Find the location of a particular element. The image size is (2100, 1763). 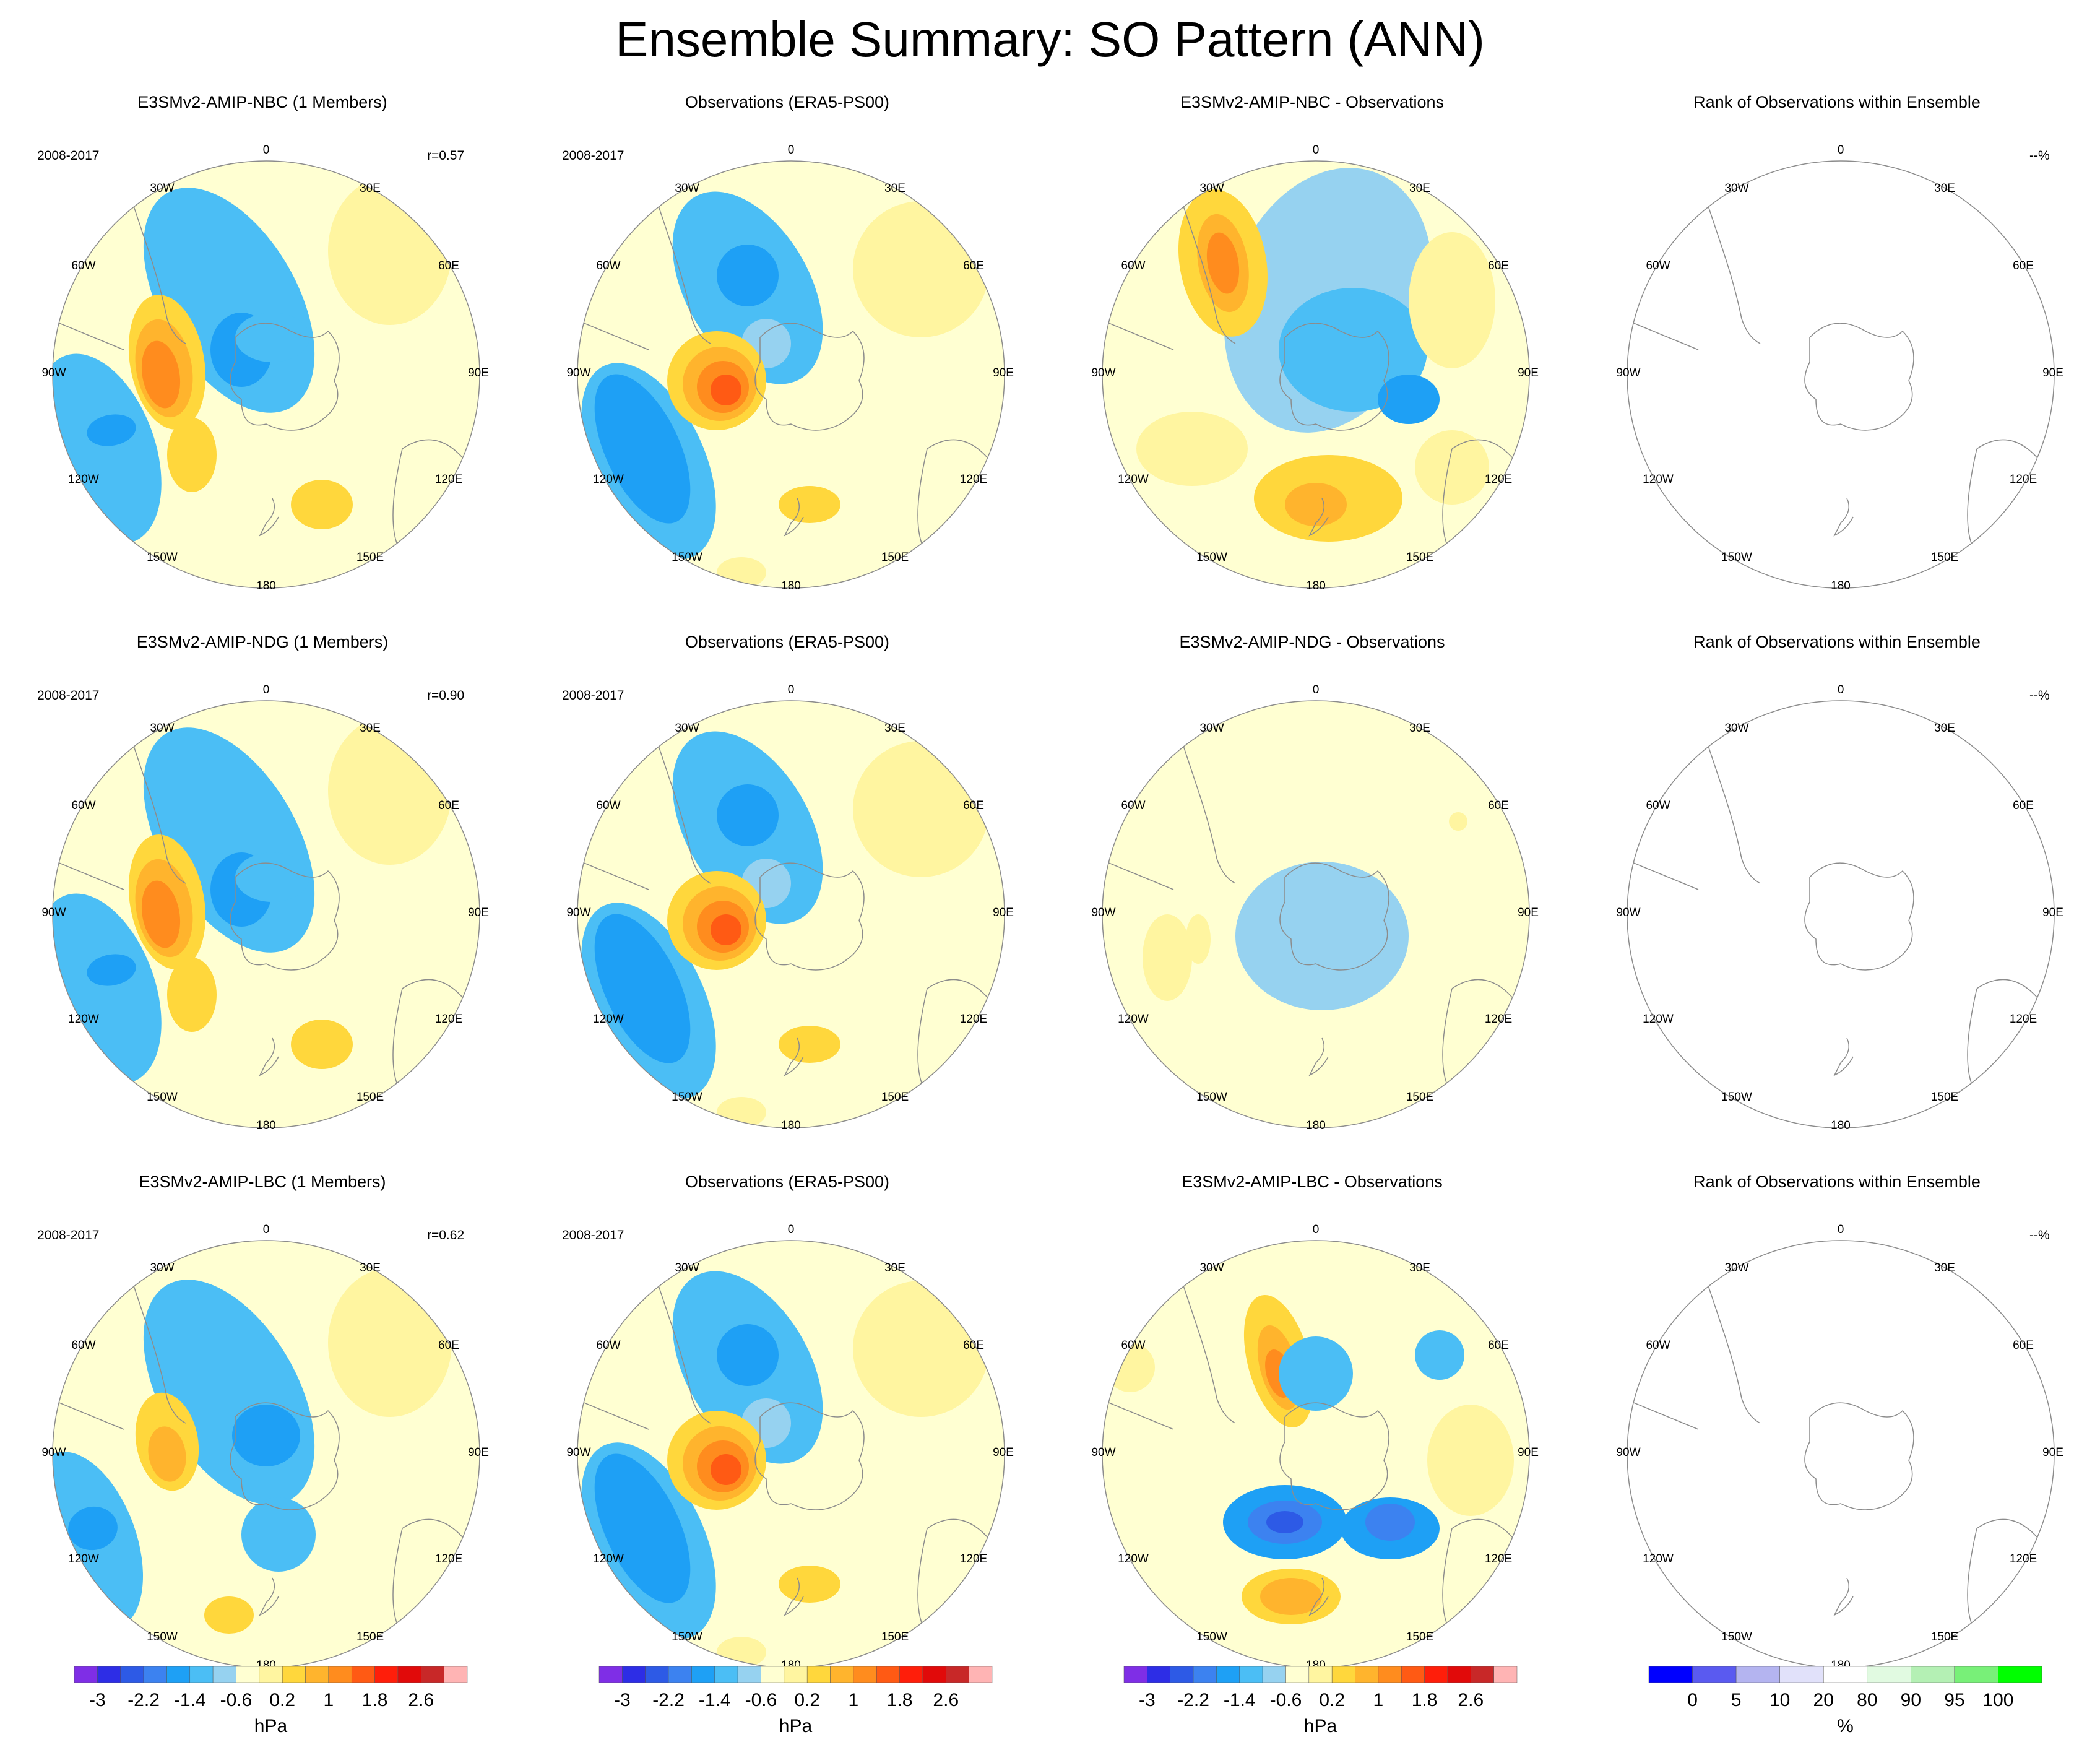

longitude-label: 90W is located at coordinates (578, 912).